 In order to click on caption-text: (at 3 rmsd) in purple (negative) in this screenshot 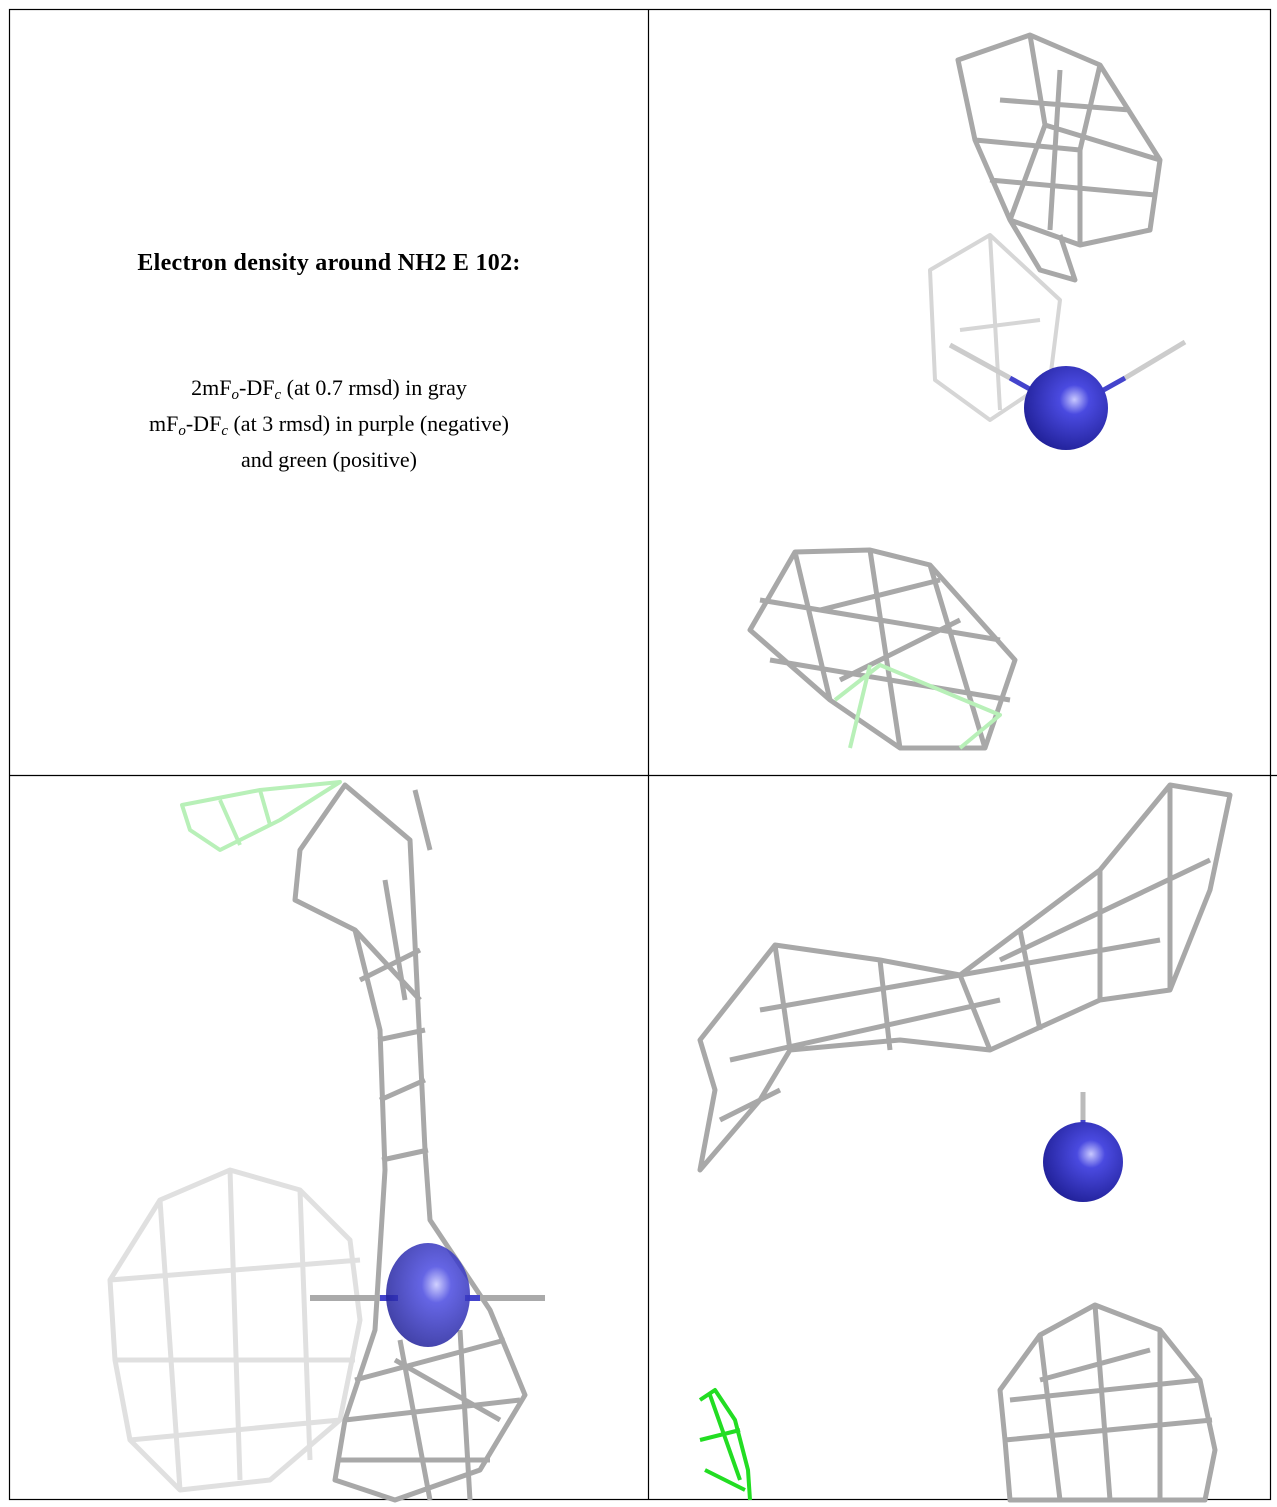, I will do `click(368, 423)`.